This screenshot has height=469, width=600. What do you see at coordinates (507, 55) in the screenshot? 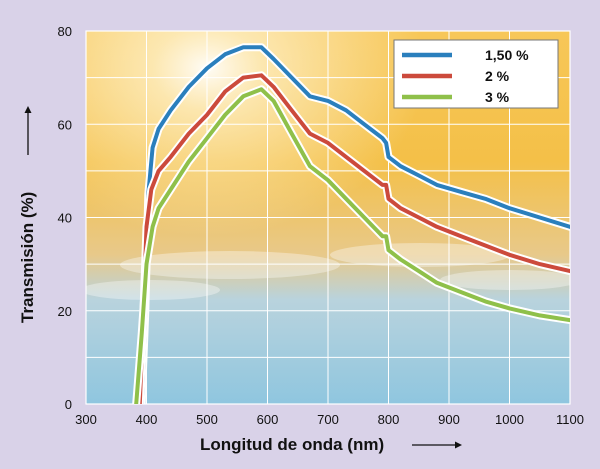
I see `legend-label: 1,50 %` at bounding box center [507, 55].